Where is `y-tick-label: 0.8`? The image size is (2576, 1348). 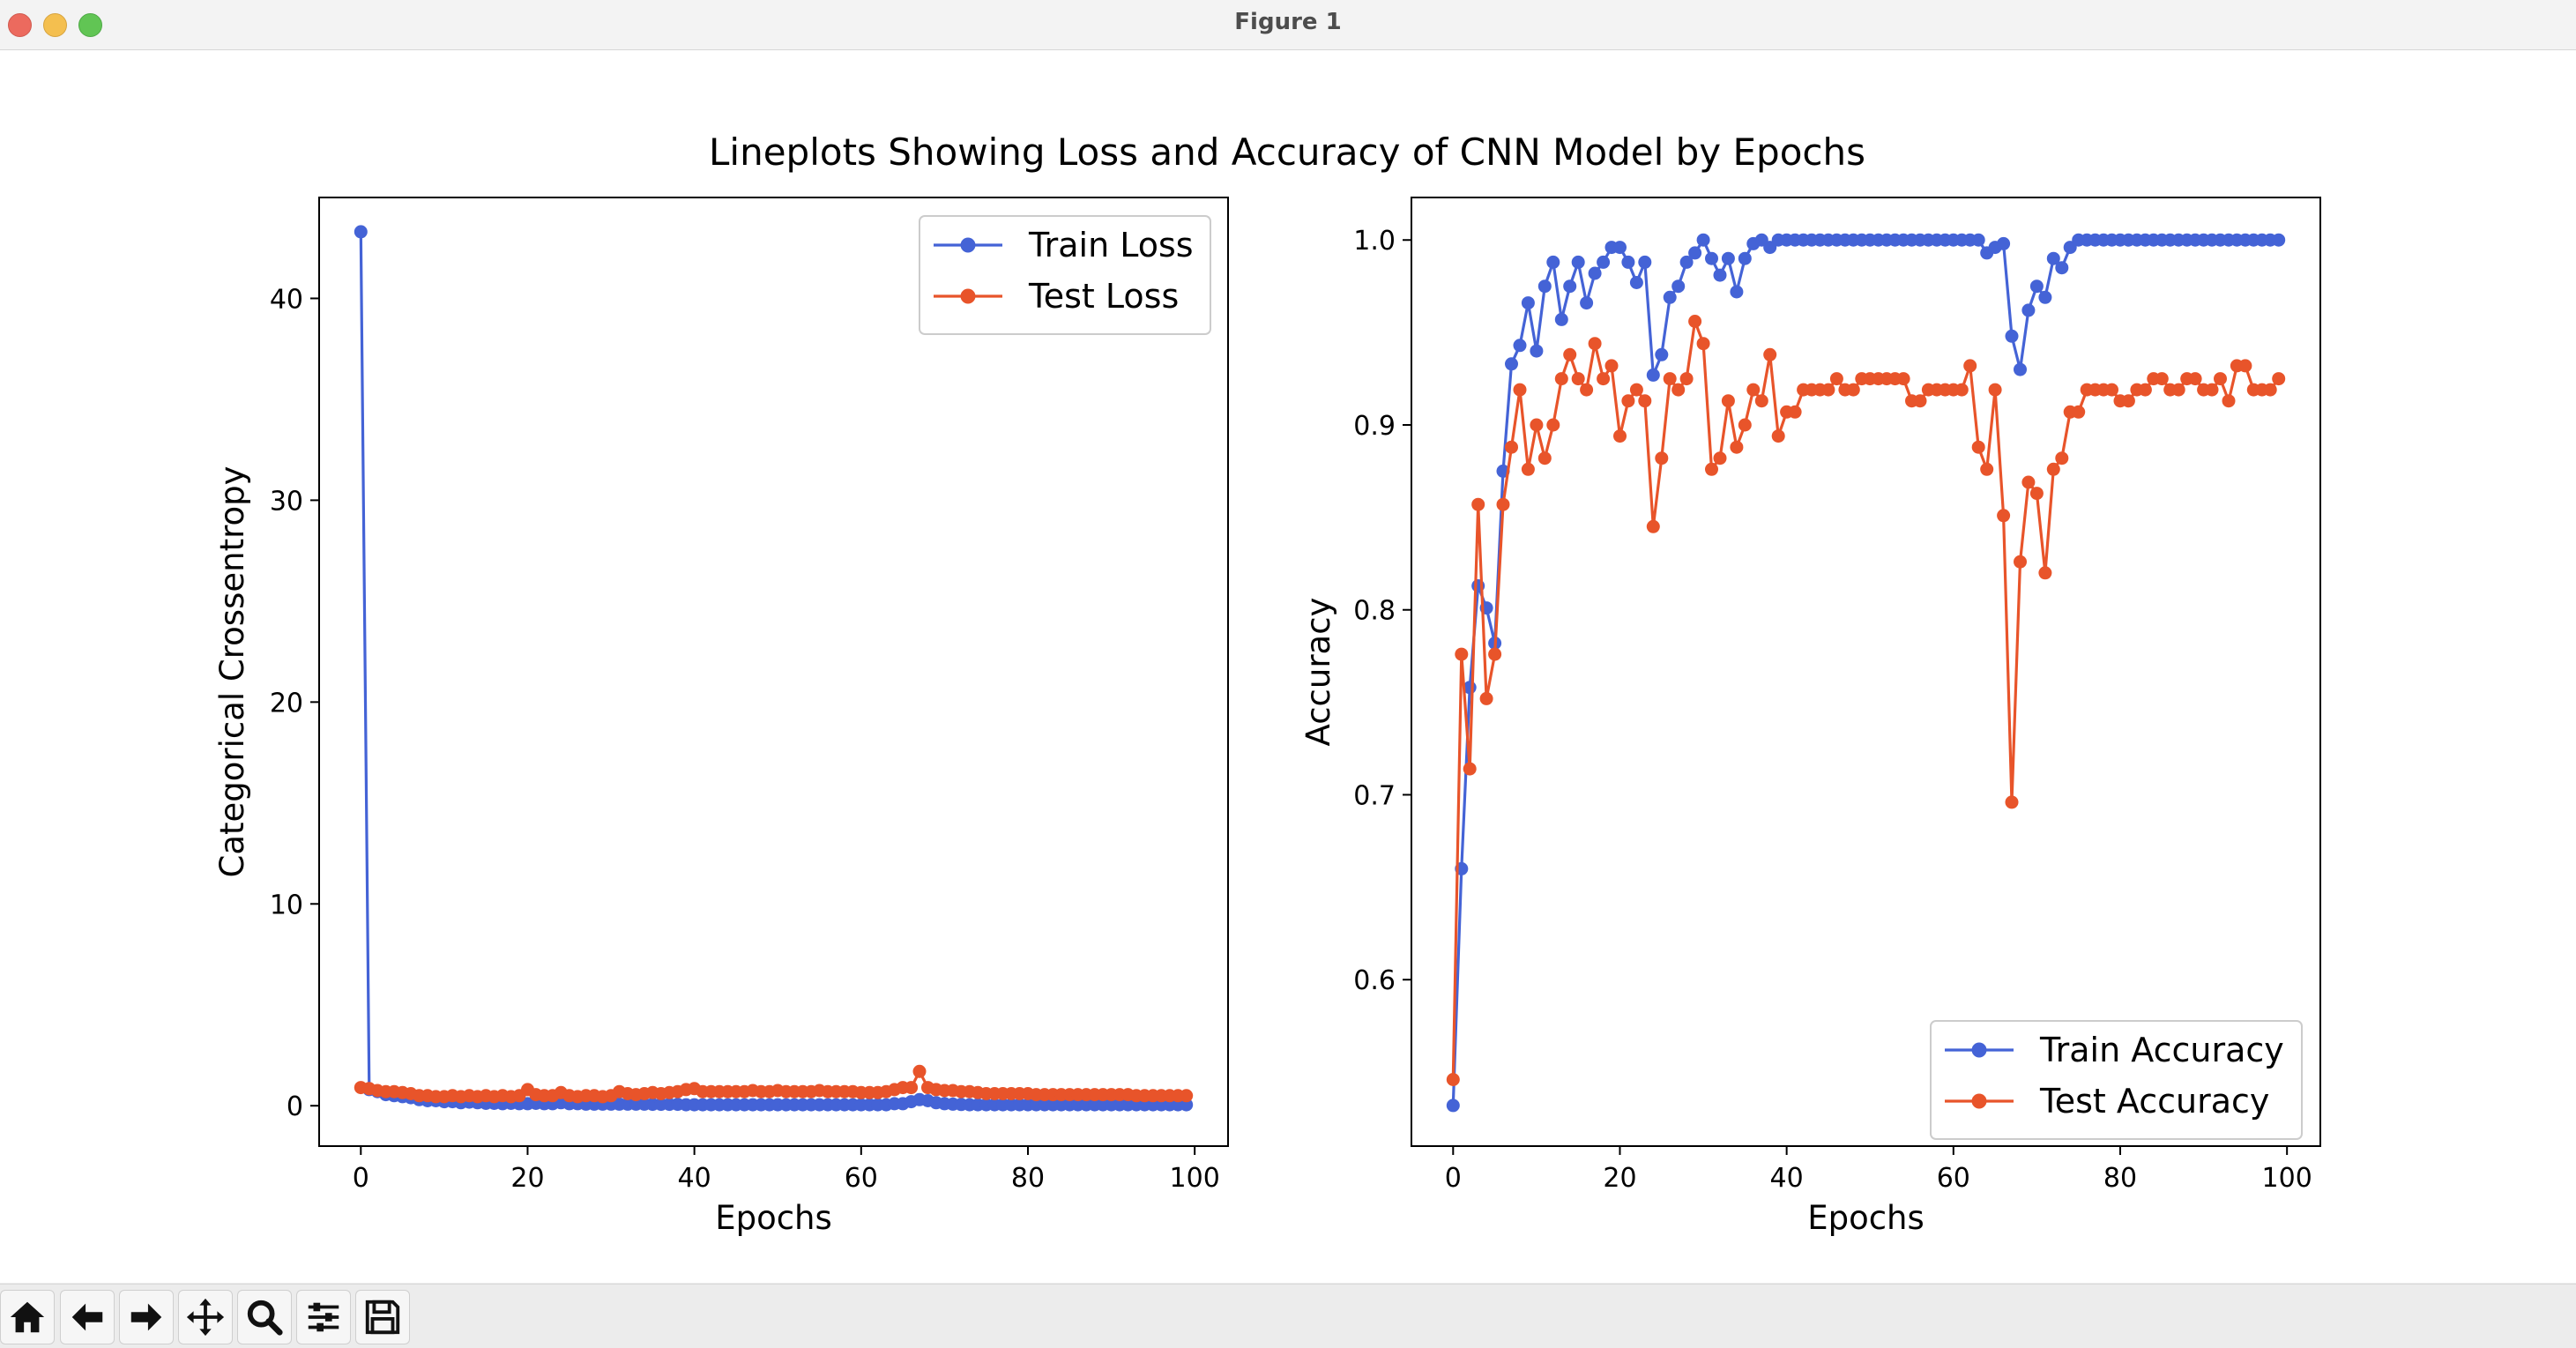 y-tick-label: 0.8 is located at coordinates (1374, 611).